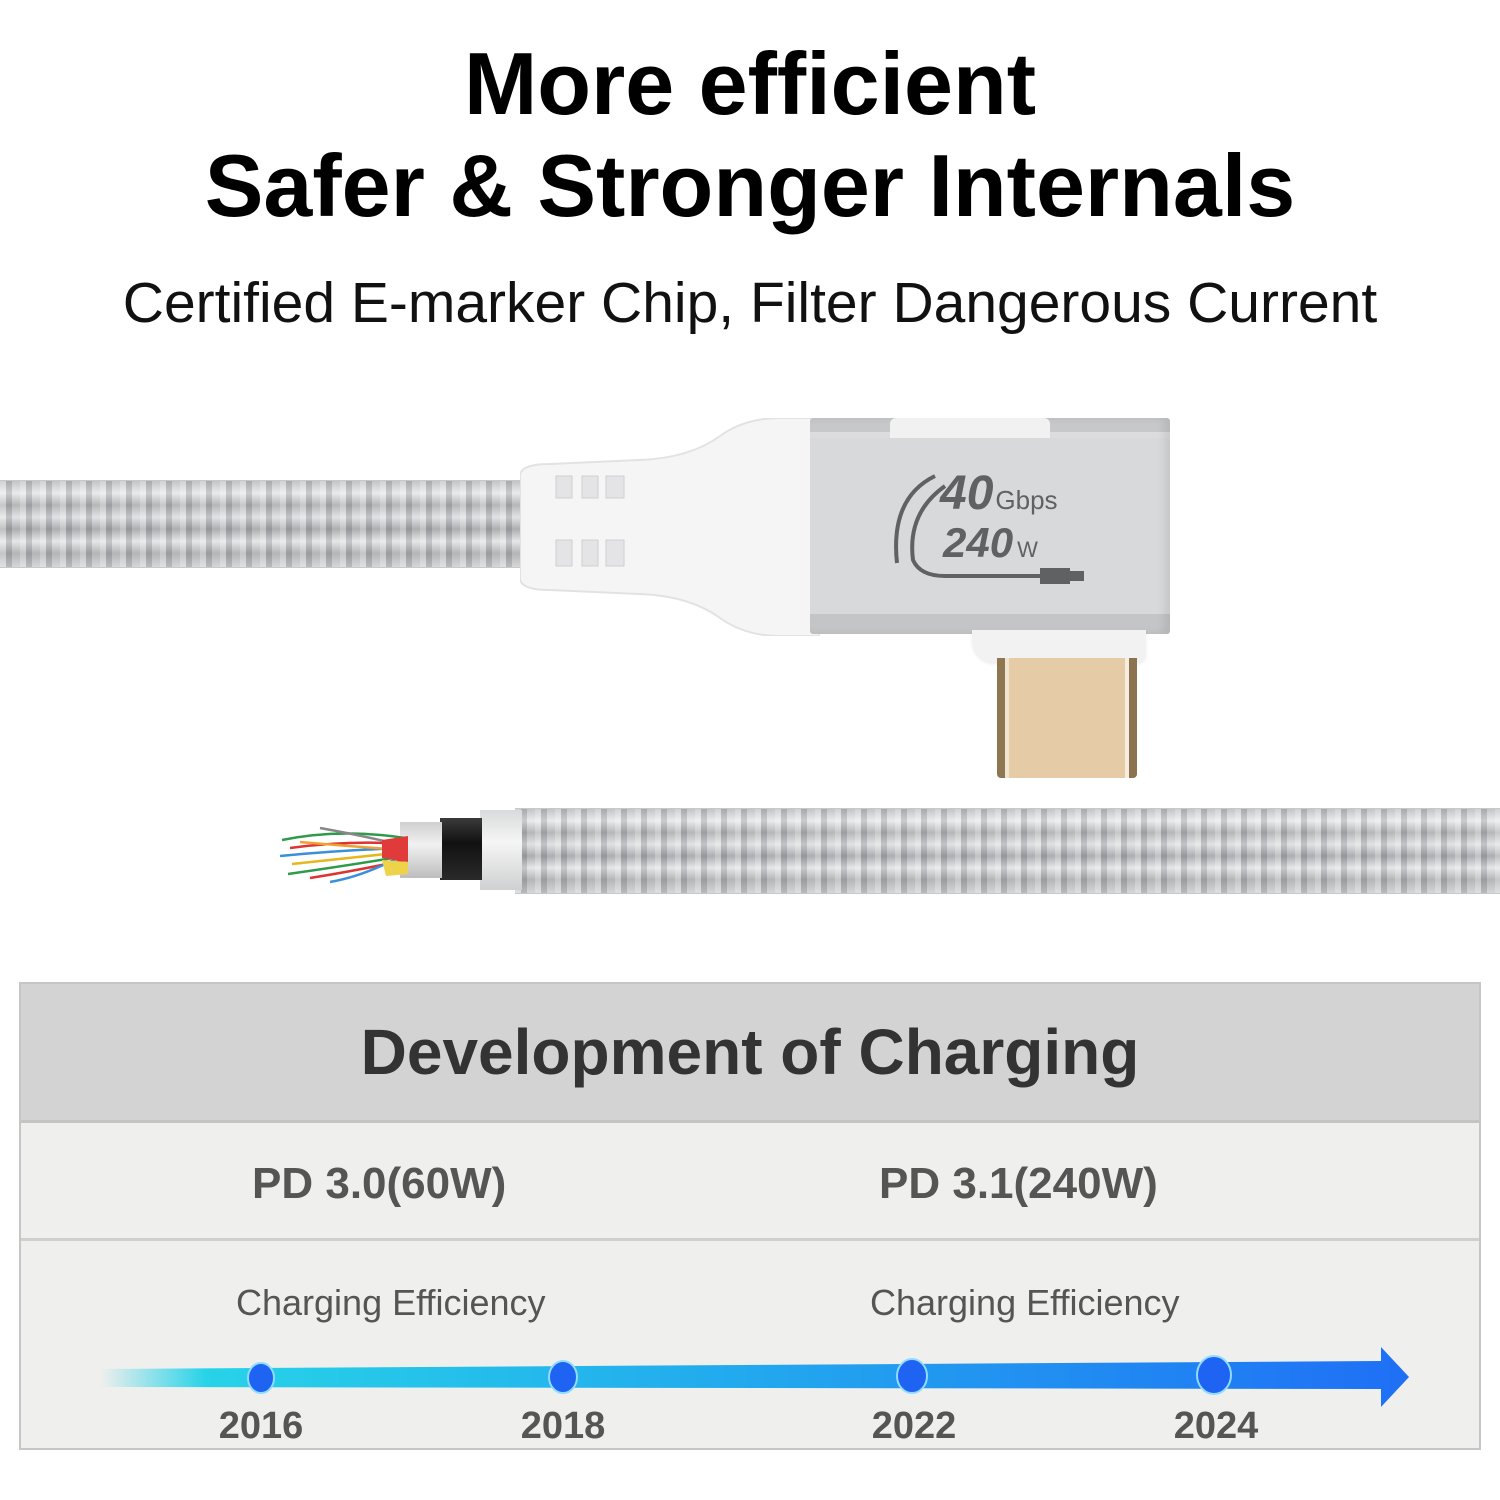  I want to click on panel-header: Development of Charging, so click(750, 1053).